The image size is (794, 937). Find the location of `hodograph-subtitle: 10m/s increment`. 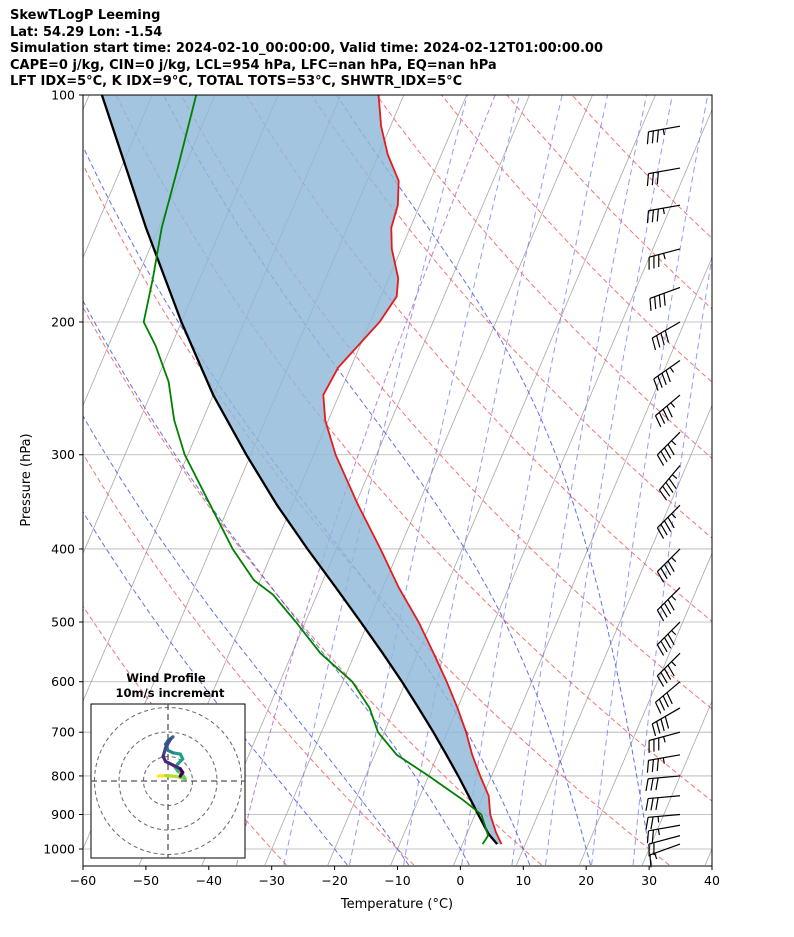

hodograph-subtitle: 10m/s increment is located at coordinates (170, 693).